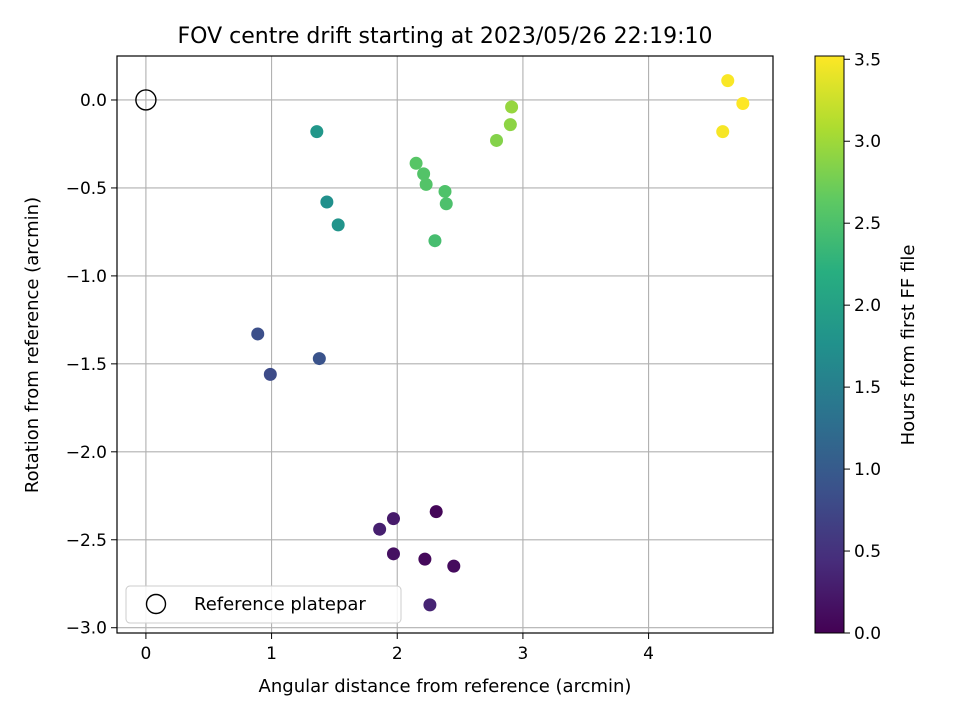 This screenshot has height=724, width=960. Describe the element at coordinates (867, 60) in the screenshot. I see `colorbar-tick-label: 3.5` at that location.